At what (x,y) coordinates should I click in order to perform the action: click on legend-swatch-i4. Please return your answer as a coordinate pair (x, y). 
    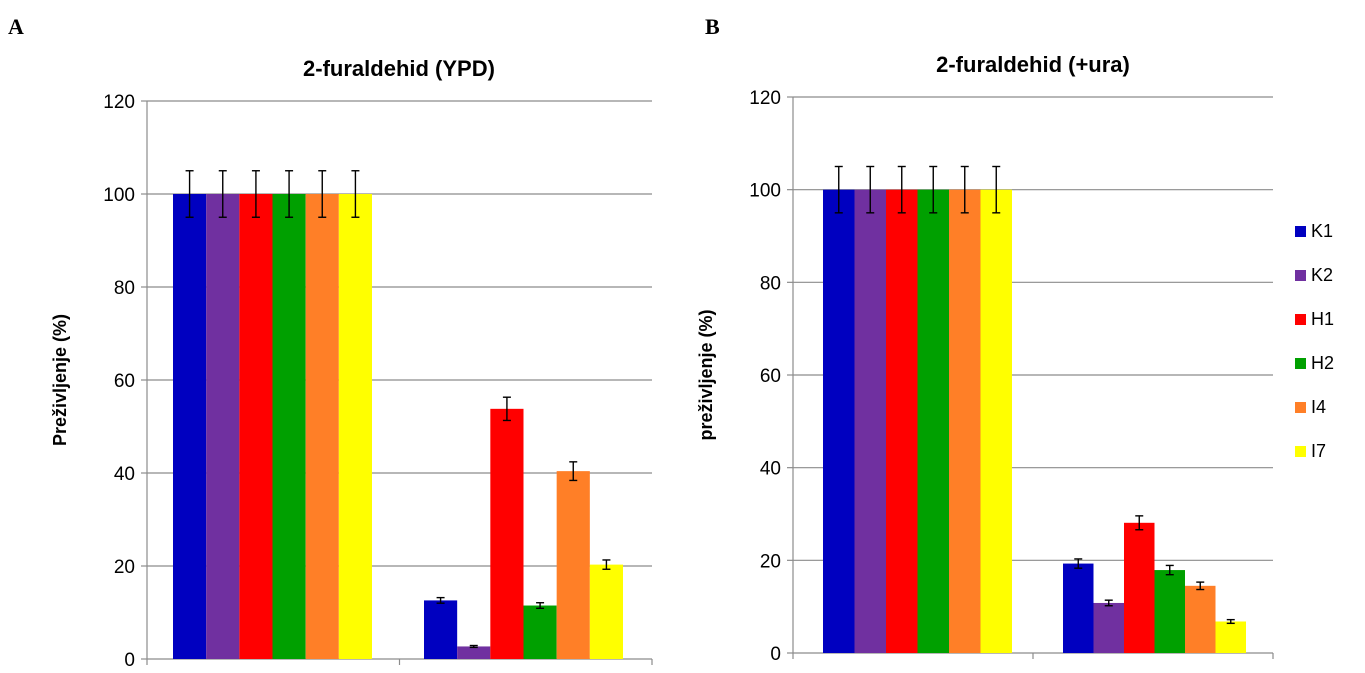
    Looking at the image, I should click on (1300, 407).